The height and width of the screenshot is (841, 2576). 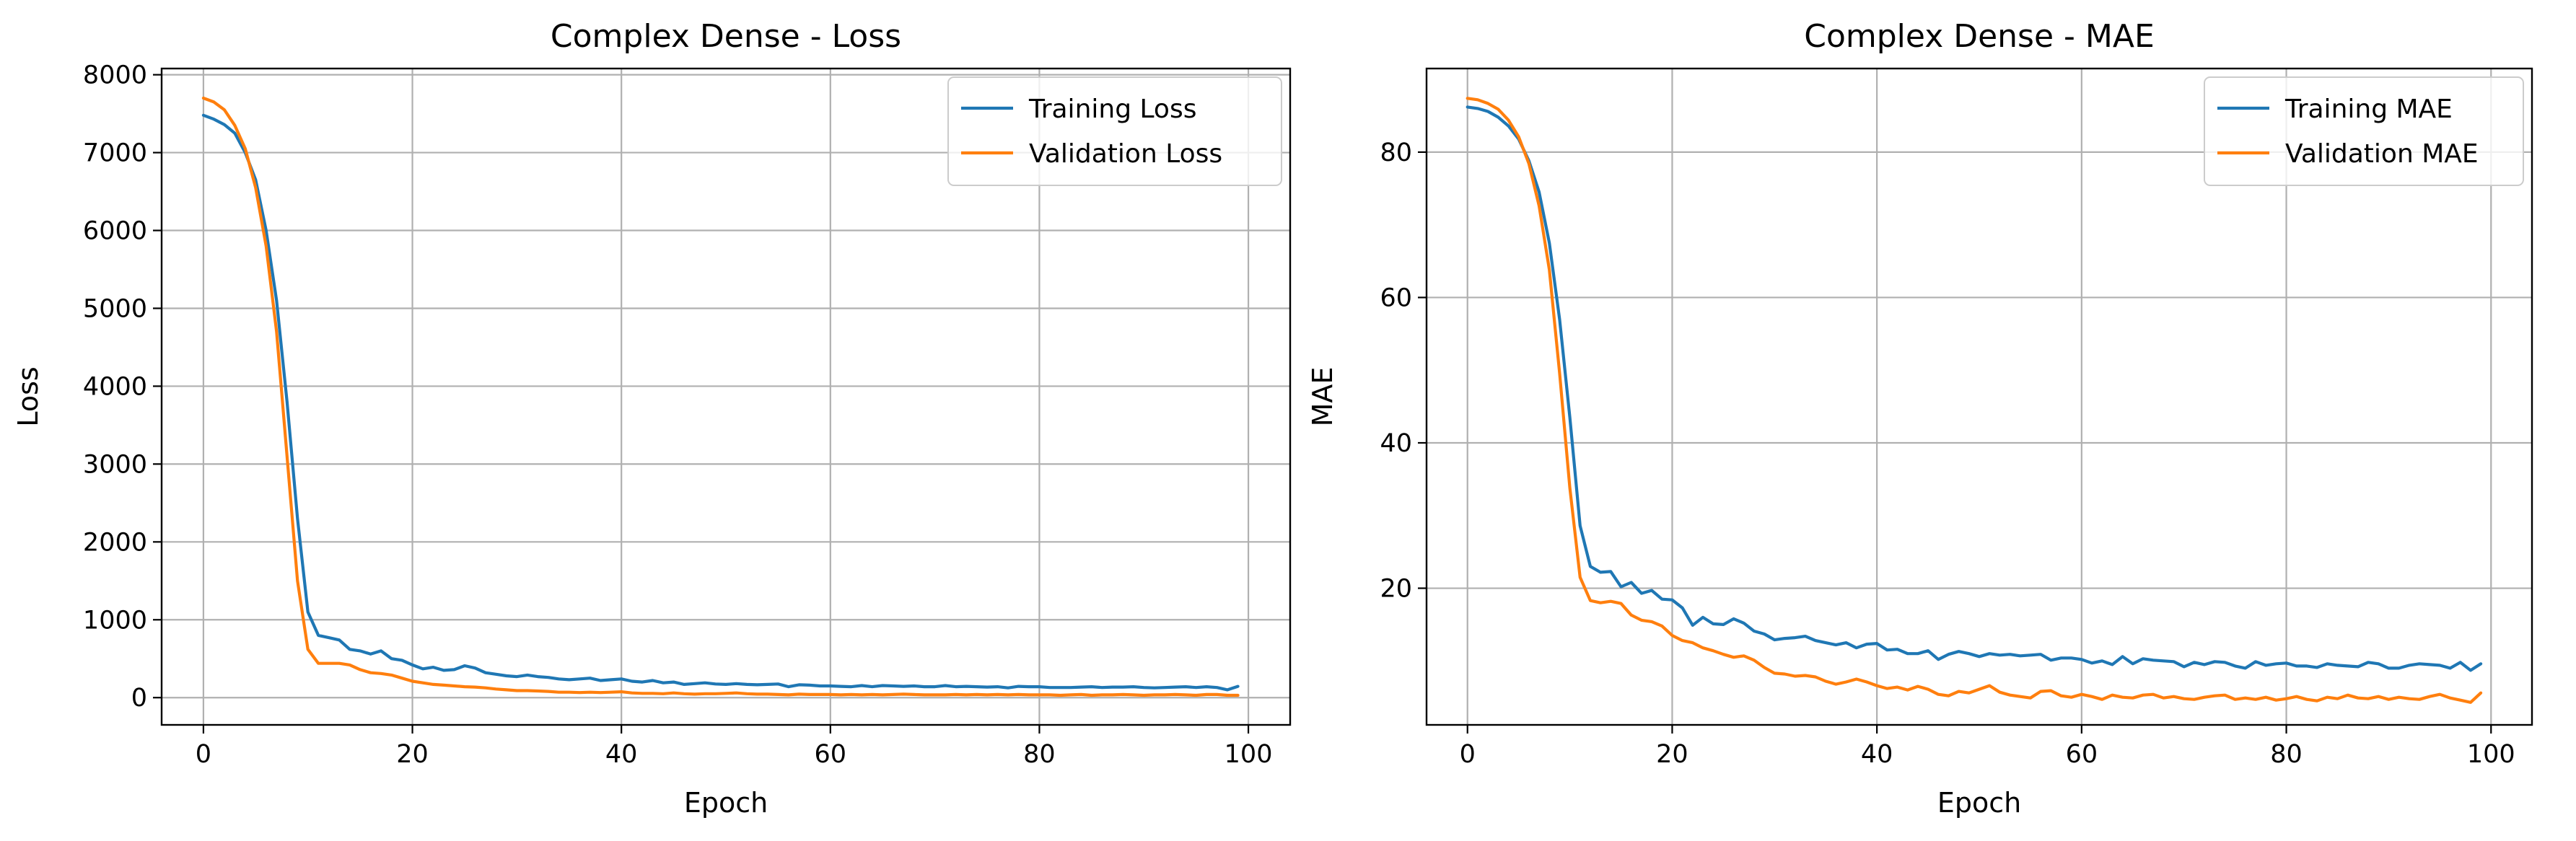 I want to click on y-tick-label: 7000, so click(x=115, y=153).